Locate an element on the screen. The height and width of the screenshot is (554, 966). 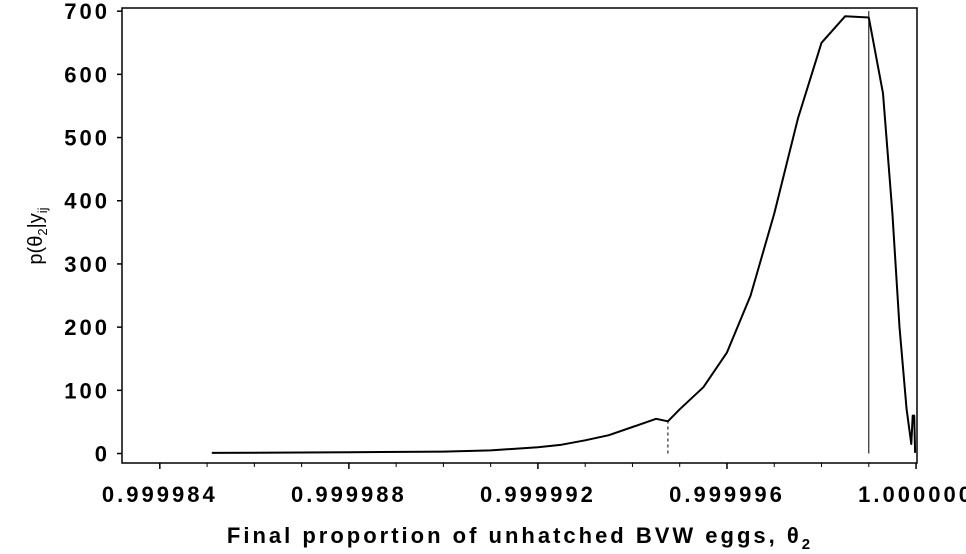
y-axis-title: p(θ2|yij is located at coordinates (37, 235).